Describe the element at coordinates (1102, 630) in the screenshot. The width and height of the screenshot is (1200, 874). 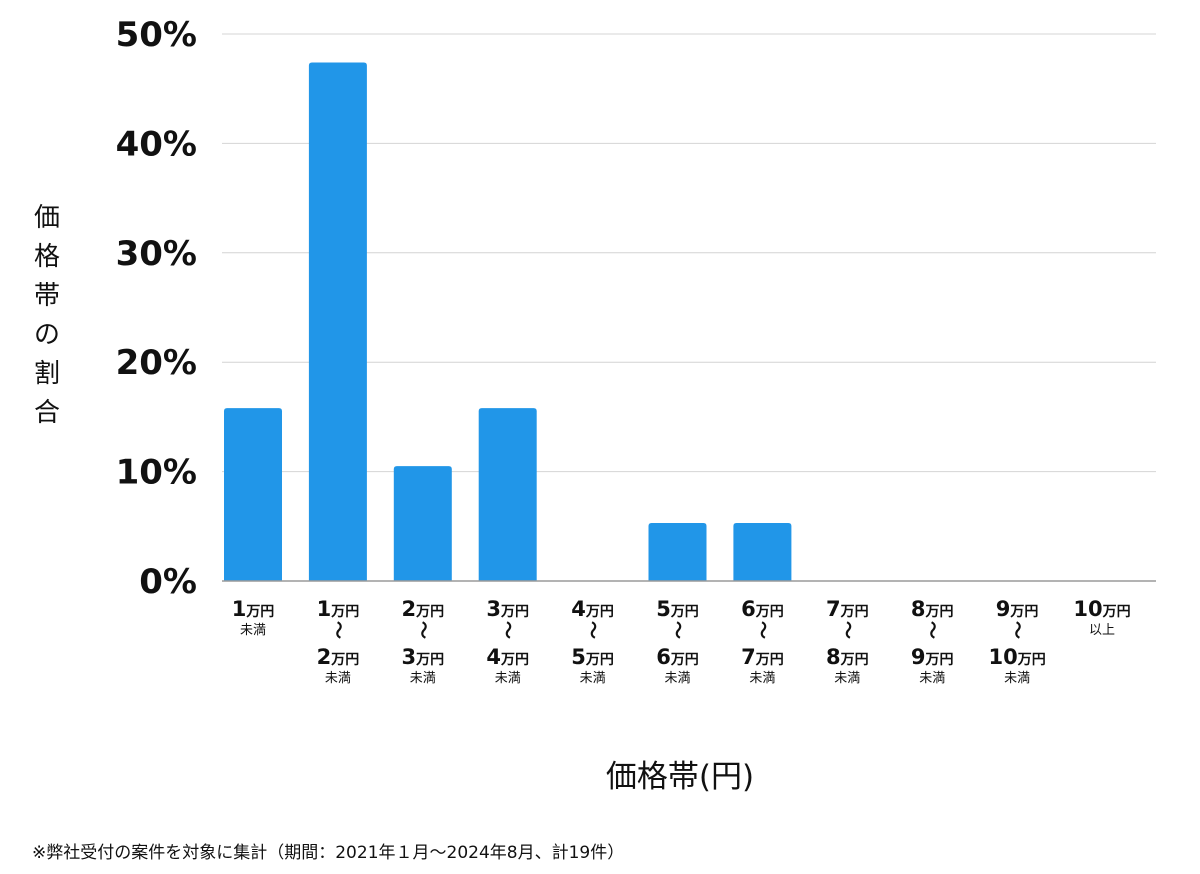
I see `x-tick-suffix: 以上` at that location.